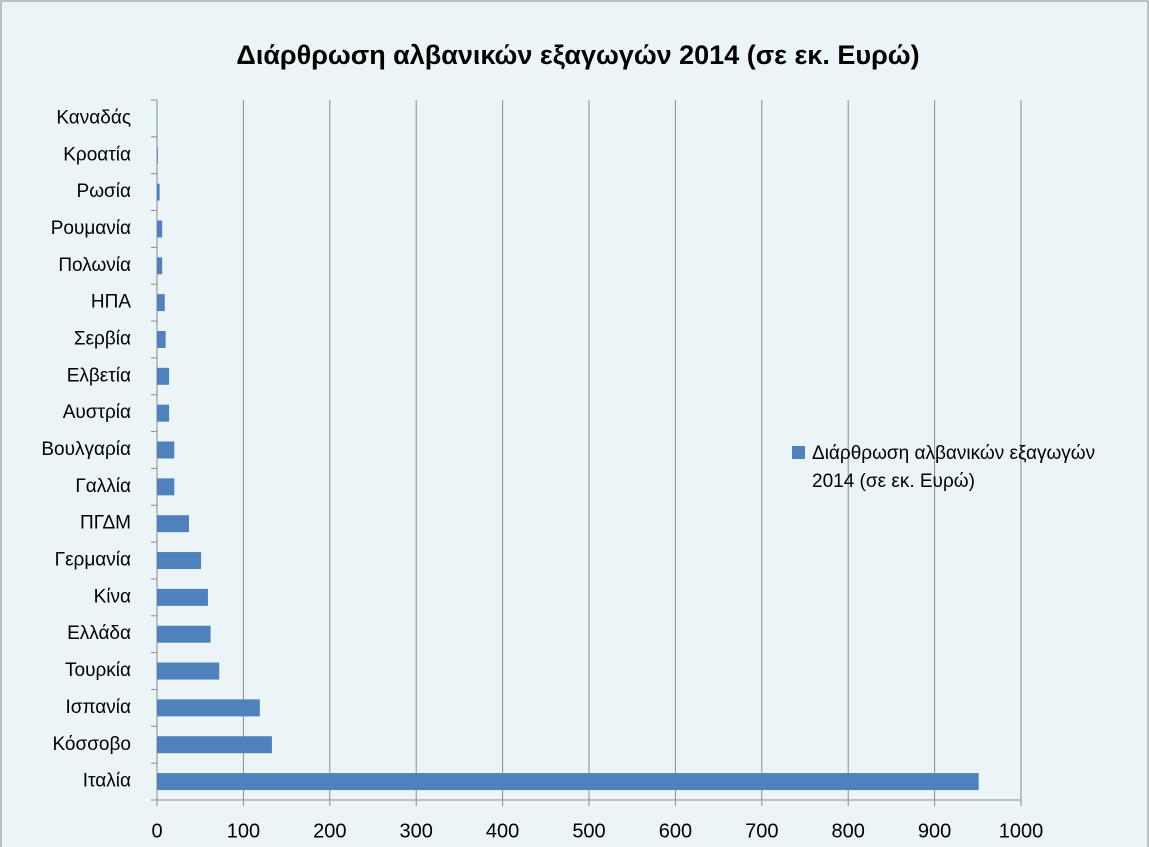 The image size is (1149, 847). Describe the element at coordinates (848, 831) in the screenshot. I see `x-tick-label: 800` at that location.